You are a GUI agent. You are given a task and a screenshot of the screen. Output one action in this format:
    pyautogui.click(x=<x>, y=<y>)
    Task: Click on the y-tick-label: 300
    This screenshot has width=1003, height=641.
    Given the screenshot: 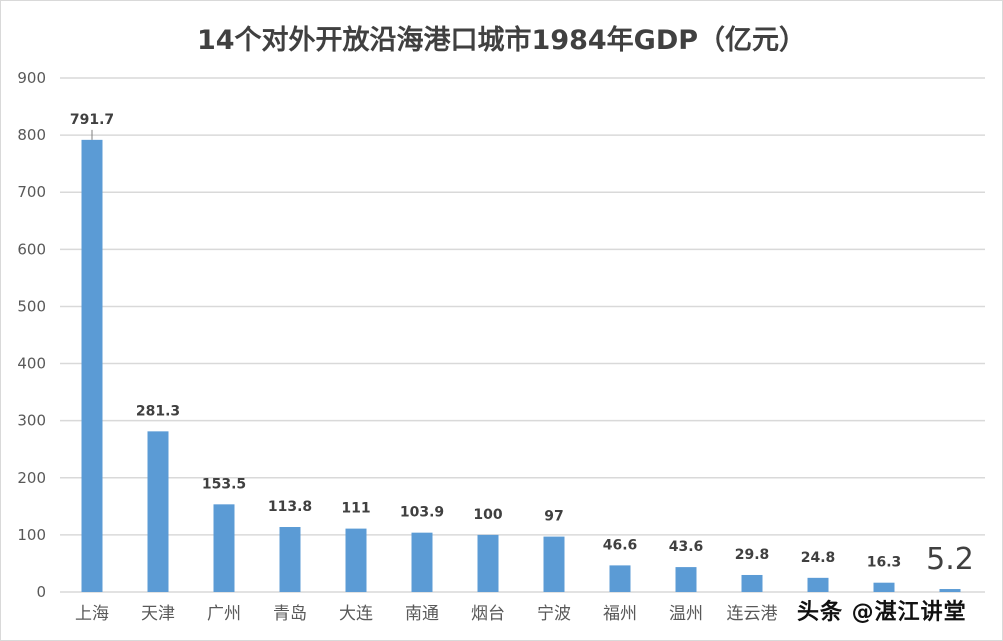 What is the action you would take?
    pyautogui.click(x=31, y=421)
    